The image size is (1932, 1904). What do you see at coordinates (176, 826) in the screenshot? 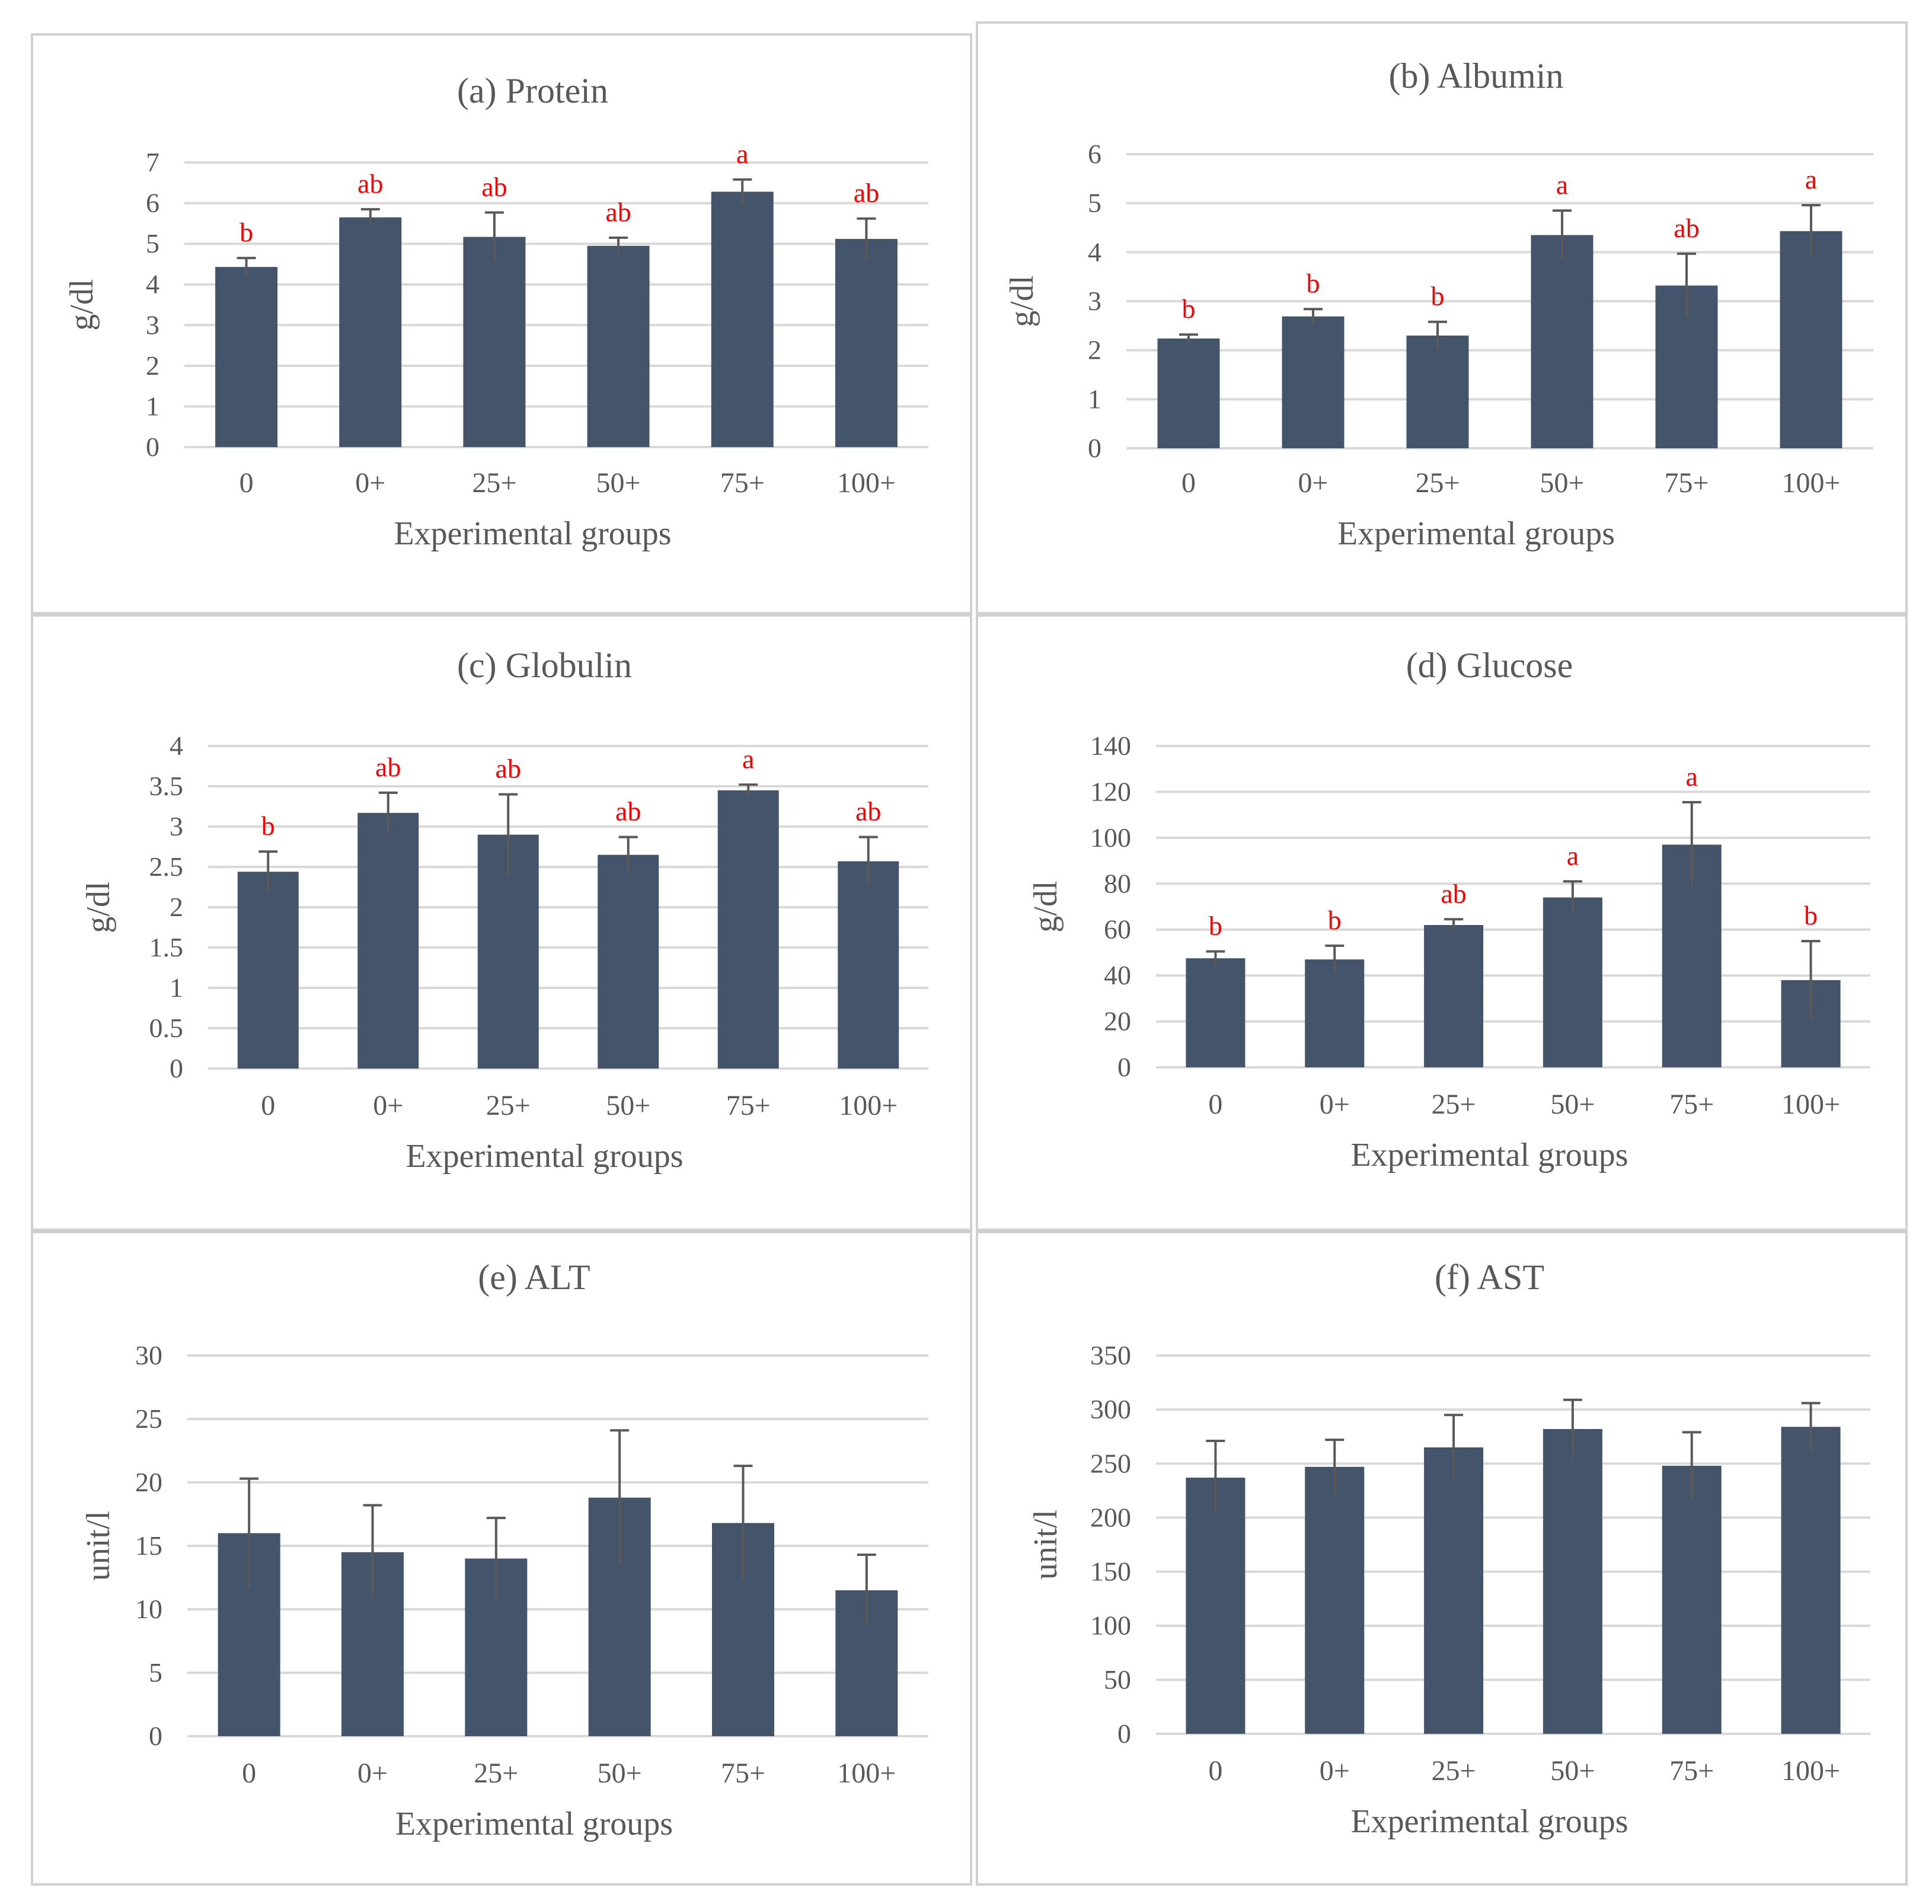
I see `globulin-y-tick-label: 3` at bounding box center [176, 826].